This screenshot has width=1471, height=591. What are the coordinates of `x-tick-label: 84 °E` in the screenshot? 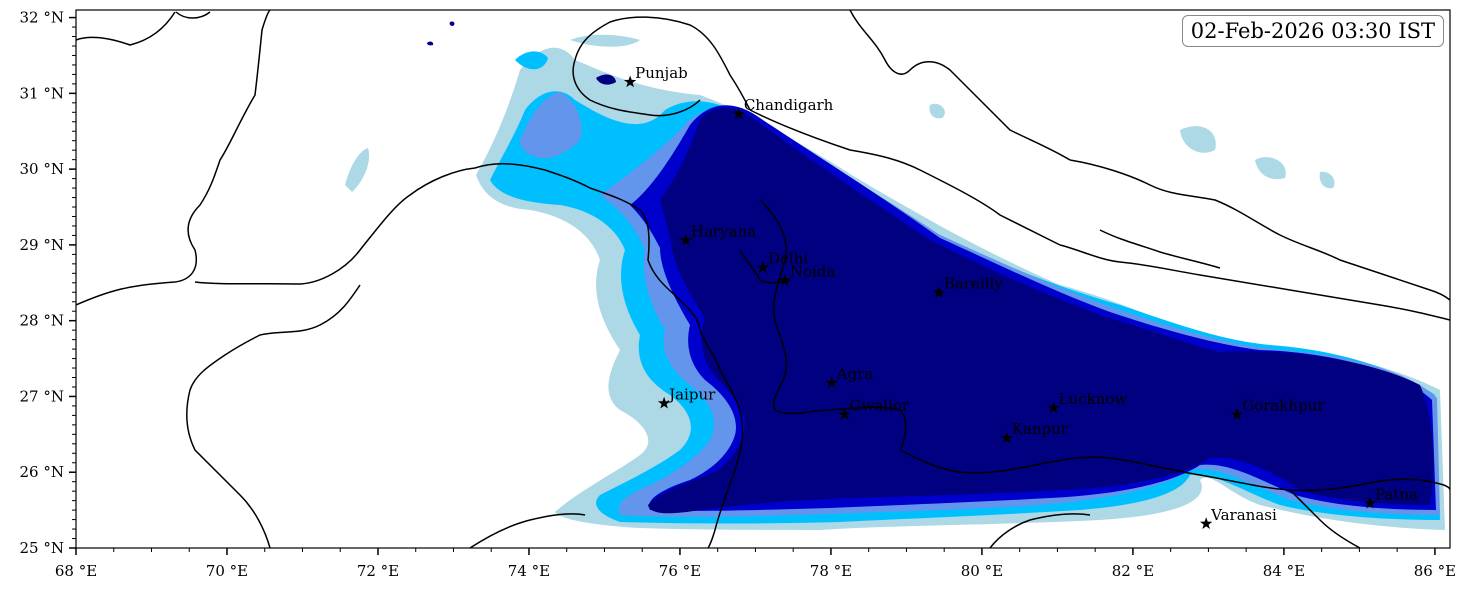 It's located at (1284, 571).